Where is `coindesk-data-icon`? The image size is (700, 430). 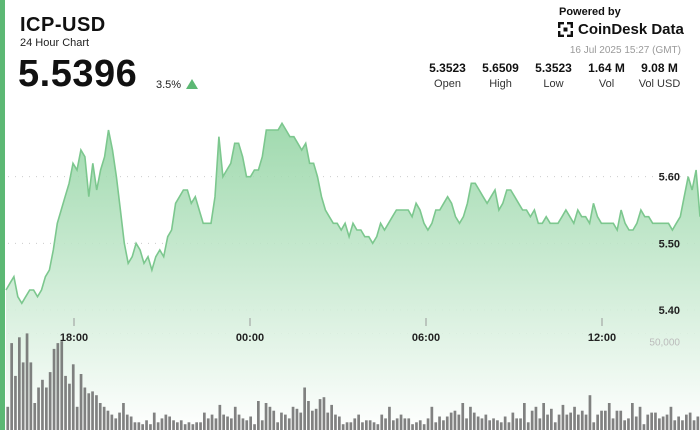 coindesk-data-icon is located at coordinates (565, 29).